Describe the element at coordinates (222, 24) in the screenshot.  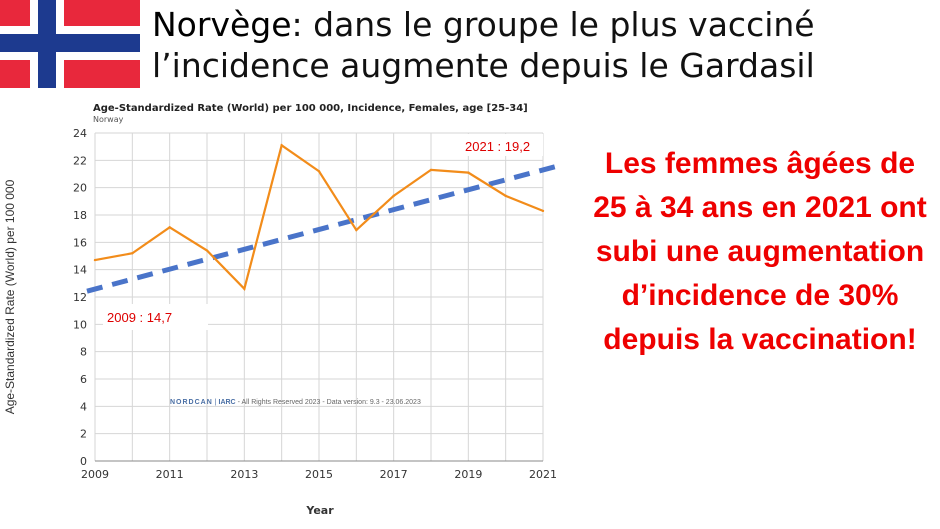
I see `title-country: Norvège` at that location.